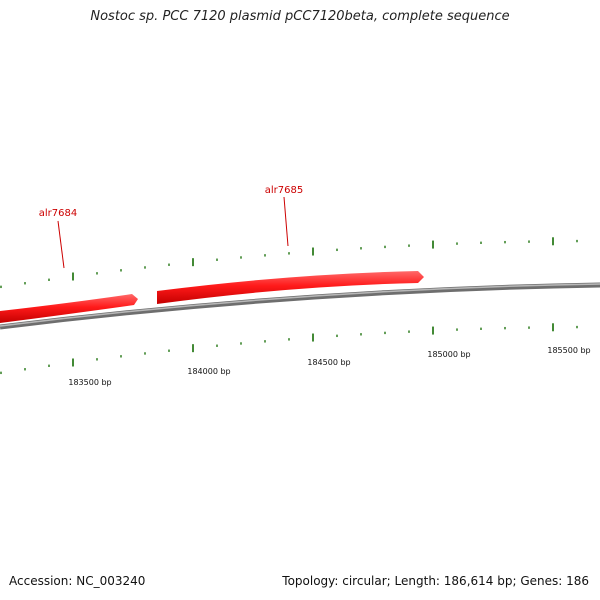 The height and width of the screenshot is (600, 600). Describe the element at coordinates (69, 308) in the screenshot. I see `gene-arrow-alr7684` at that location.